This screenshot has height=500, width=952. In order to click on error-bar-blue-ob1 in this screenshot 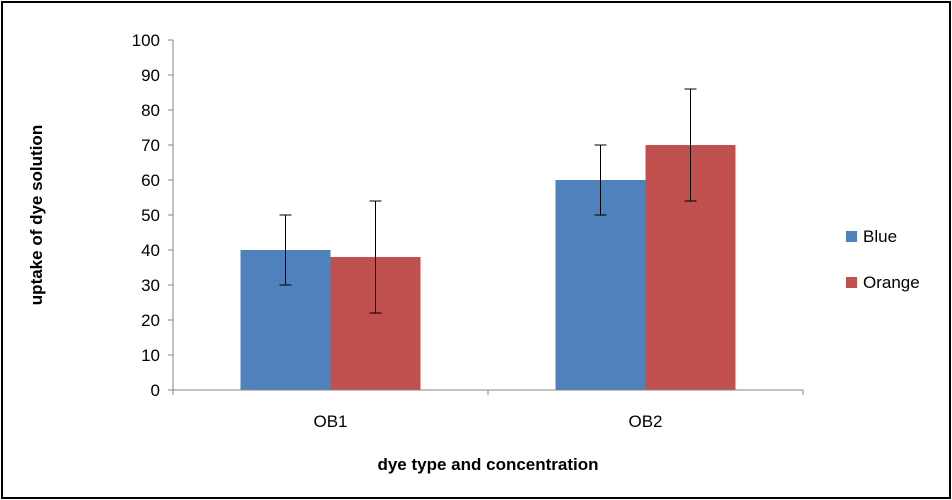, I will do `click(285, 250)`.